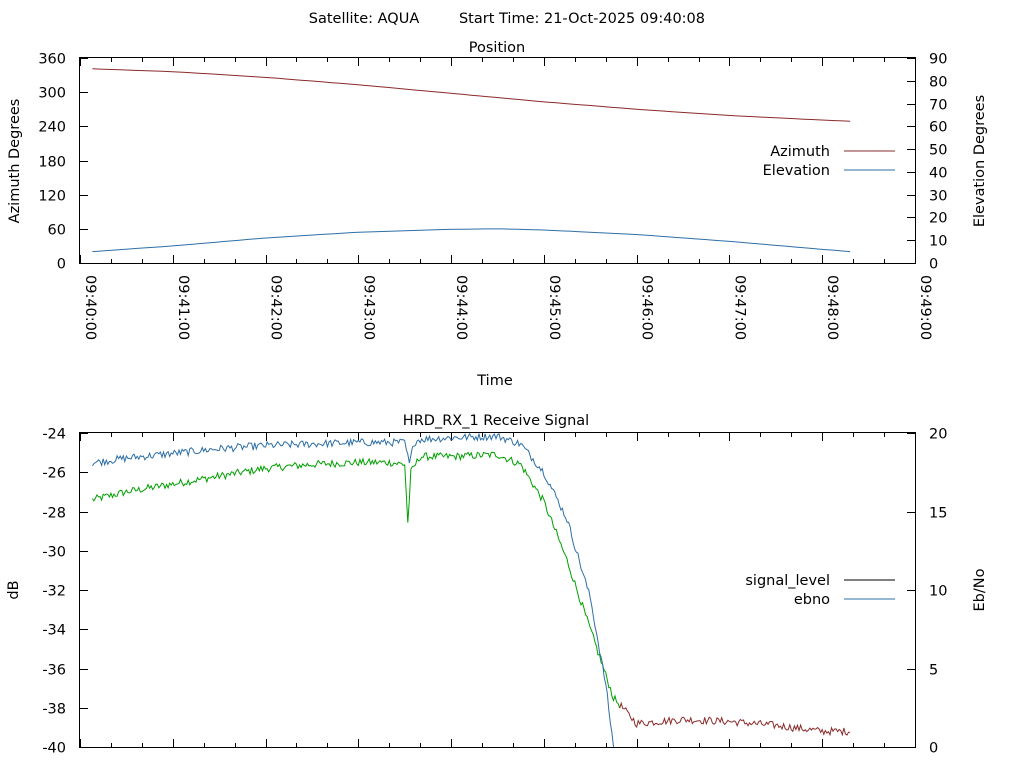 This screenshot has height=772, width=1024. What do you see at coordinates (61, 265) in the screenshot?
I see `position-y-tick-label: 0` at bounding box center [61, 265].